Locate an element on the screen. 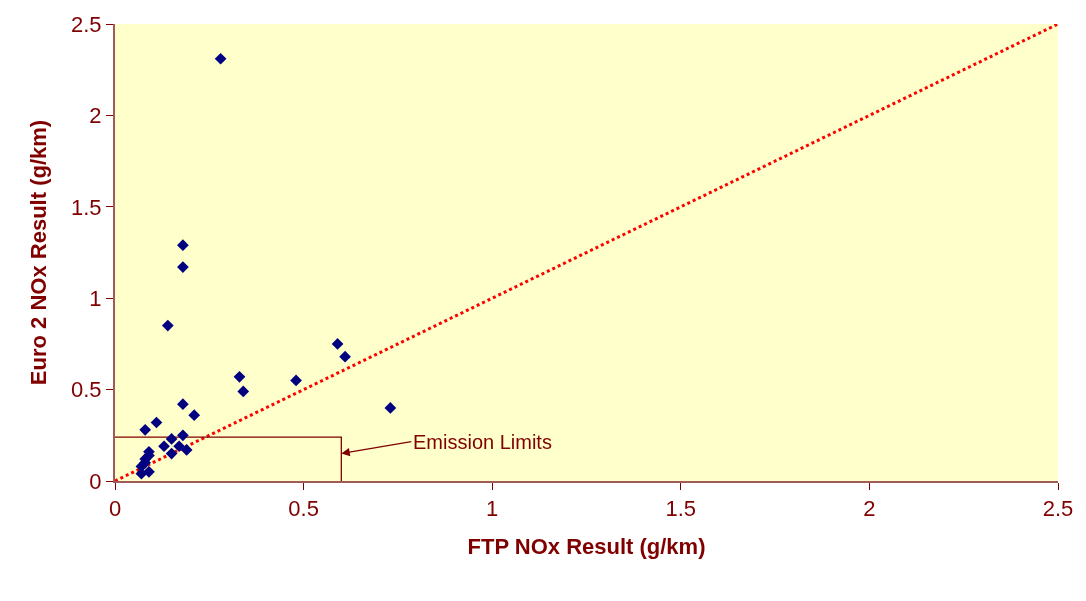  x-tick-label: 1.5 is located at coordinates (681, 509).